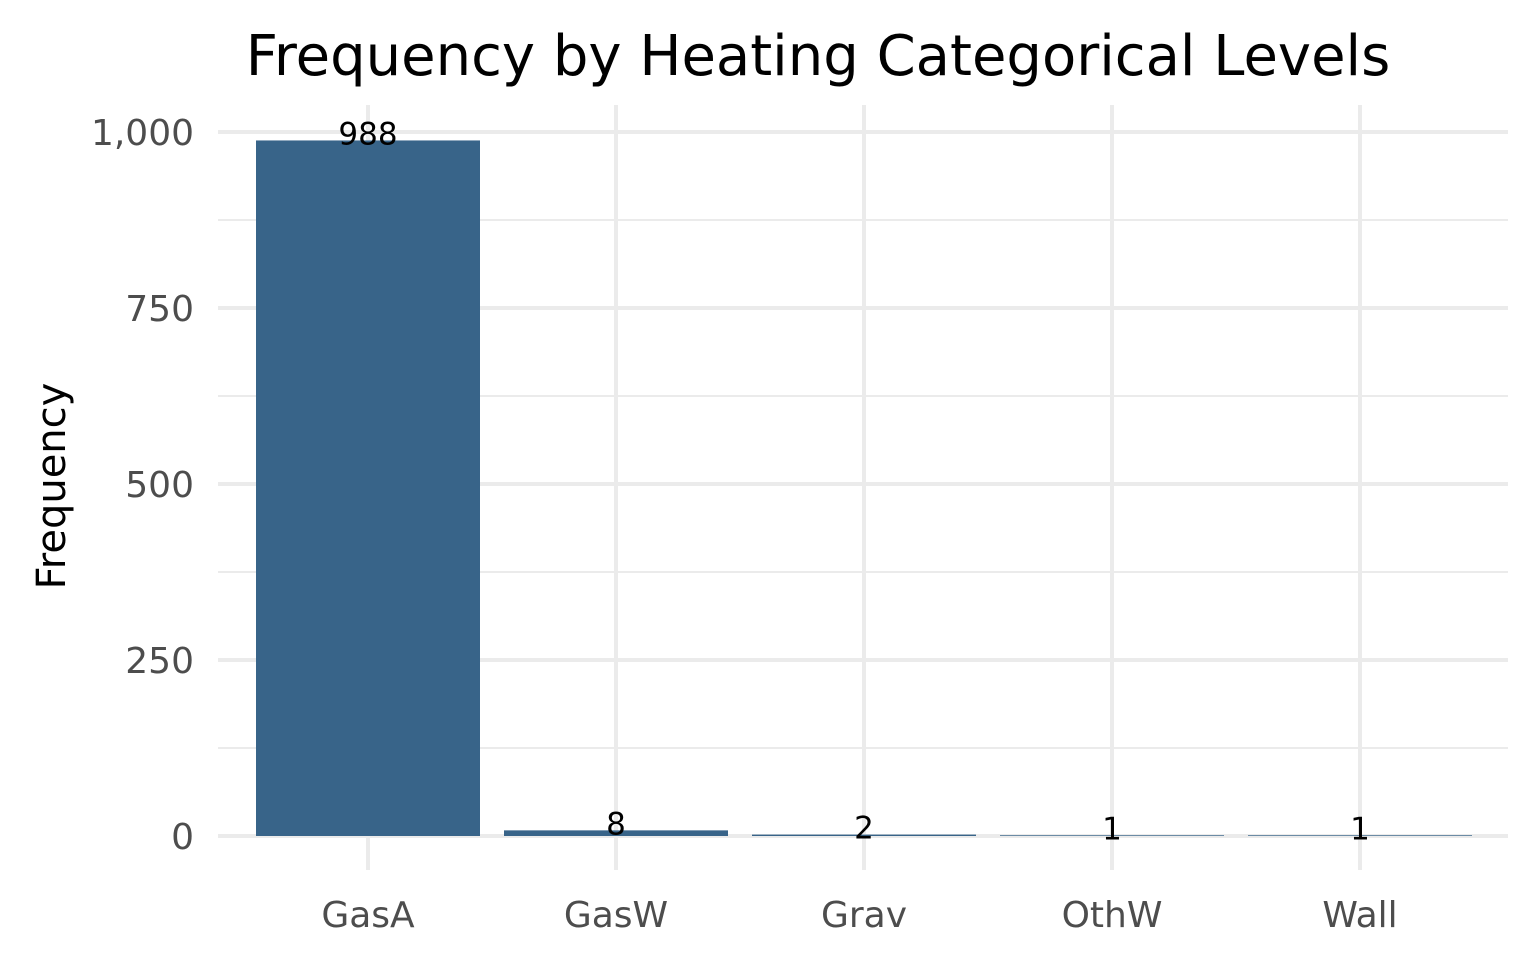 The image size is (1536, 960). What do you see at coordinates (368, 915) in the screenshot?
I see `x-tick-label: GasA` at bounding box center [368, 915].